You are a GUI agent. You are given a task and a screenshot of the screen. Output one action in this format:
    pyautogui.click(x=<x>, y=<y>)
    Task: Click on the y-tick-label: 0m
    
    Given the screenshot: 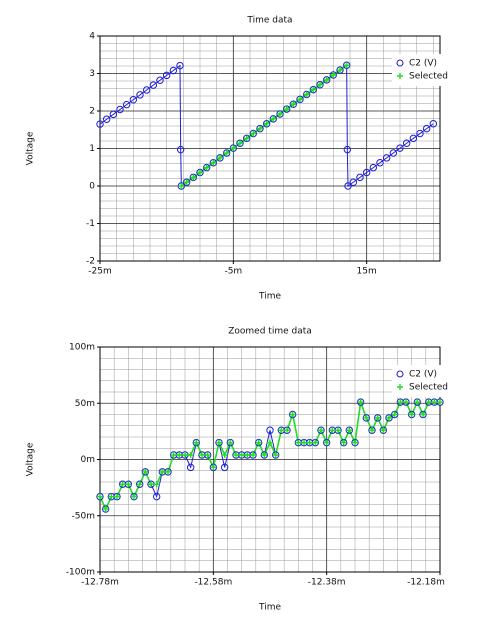 What is the action you would take?
    pyautogui.click(x=88, y=460)
    